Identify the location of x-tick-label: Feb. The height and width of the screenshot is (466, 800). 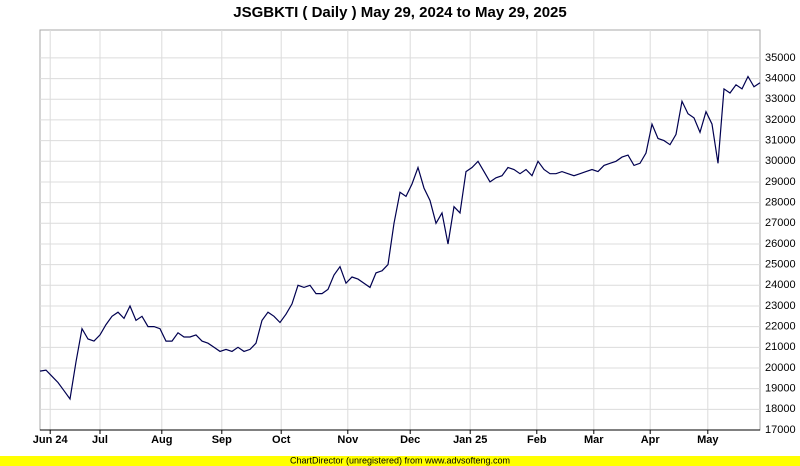
(537, 440).